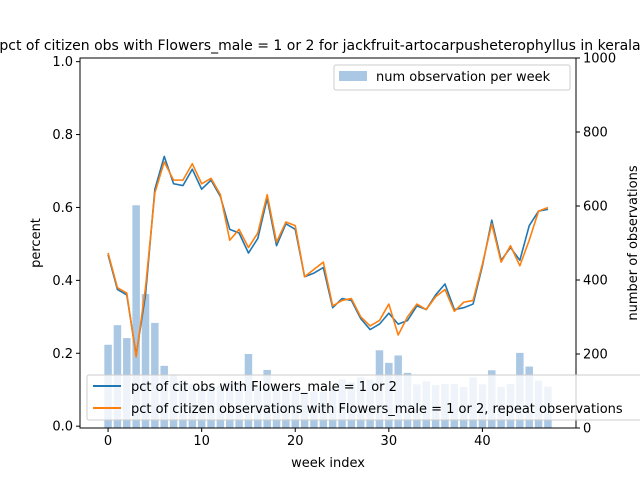 This screenshot has height=485, width=640. Describe the element at coordinates (595, 207) in the screenshot. I see `y-right-tick-label: 600` at that location.